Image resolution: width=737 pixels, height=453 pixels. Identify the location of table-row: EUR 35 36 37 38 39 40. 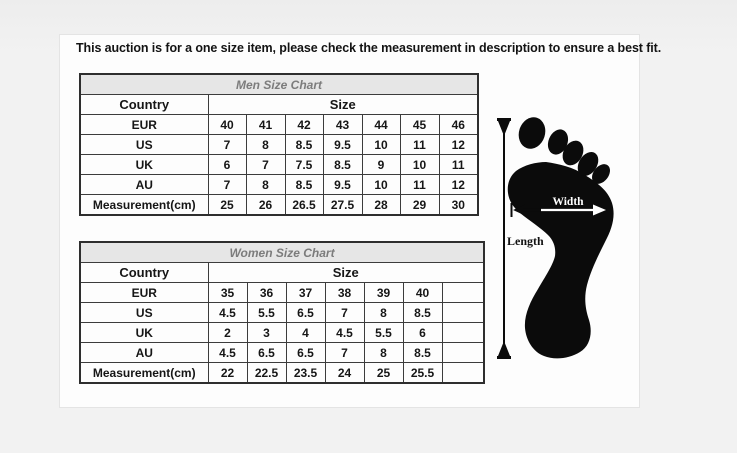
(282, 292).